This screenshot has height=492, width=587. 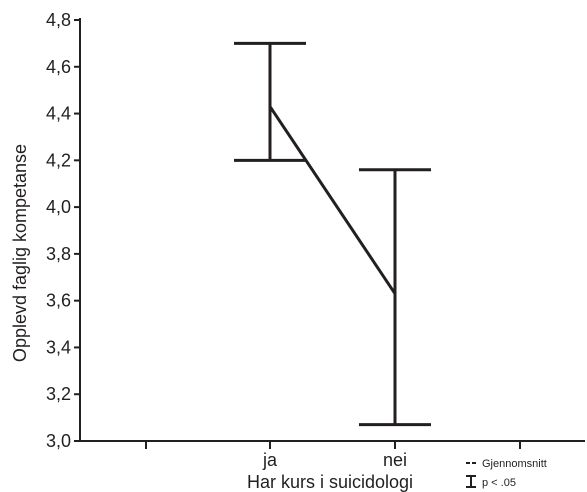 What do you see at coordinates (330, 482) in the screenshot?
I see `x-axis-title: Har kurs i suicidologi` at bounding box center [330, 482].